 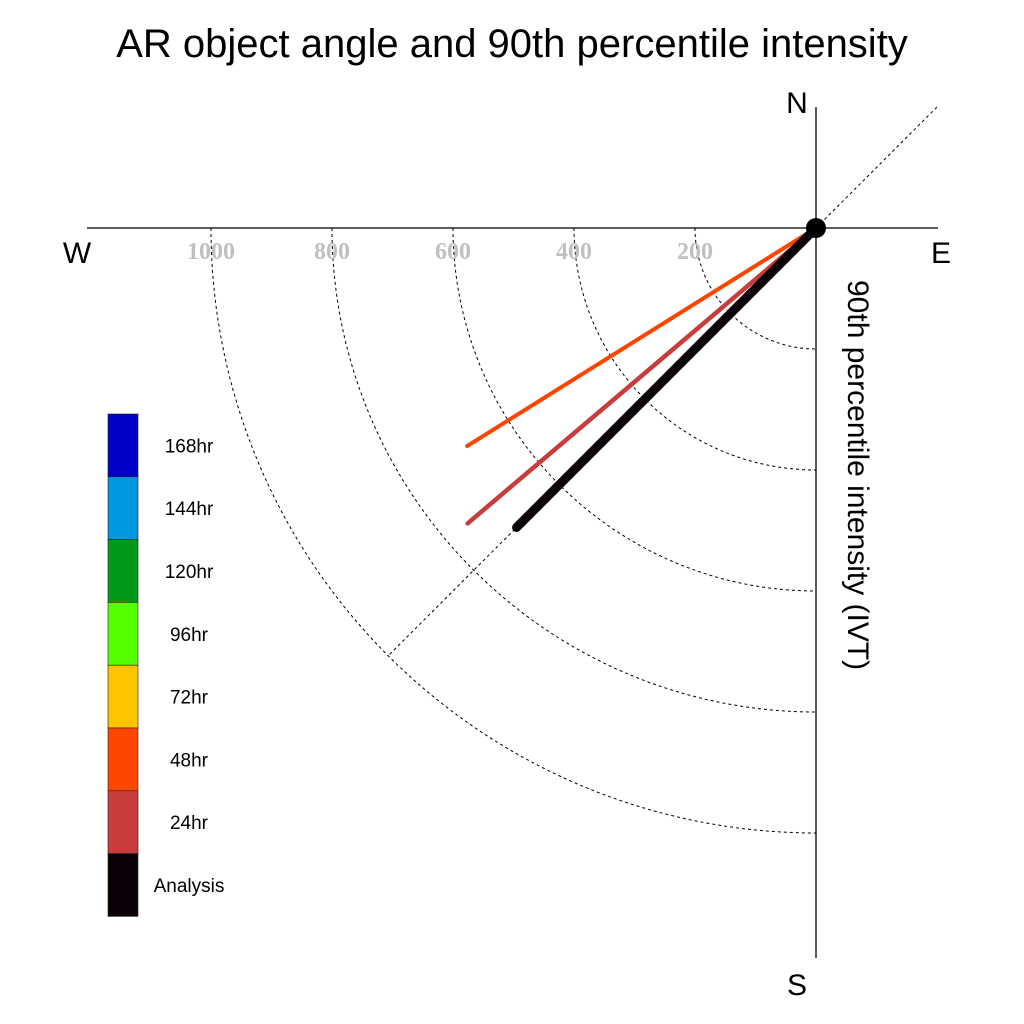 What do you see at coordinates (211, 252) in the screenshot?
I see `radial-tick-label-1000: 1000` at bounding box center [211, 252].